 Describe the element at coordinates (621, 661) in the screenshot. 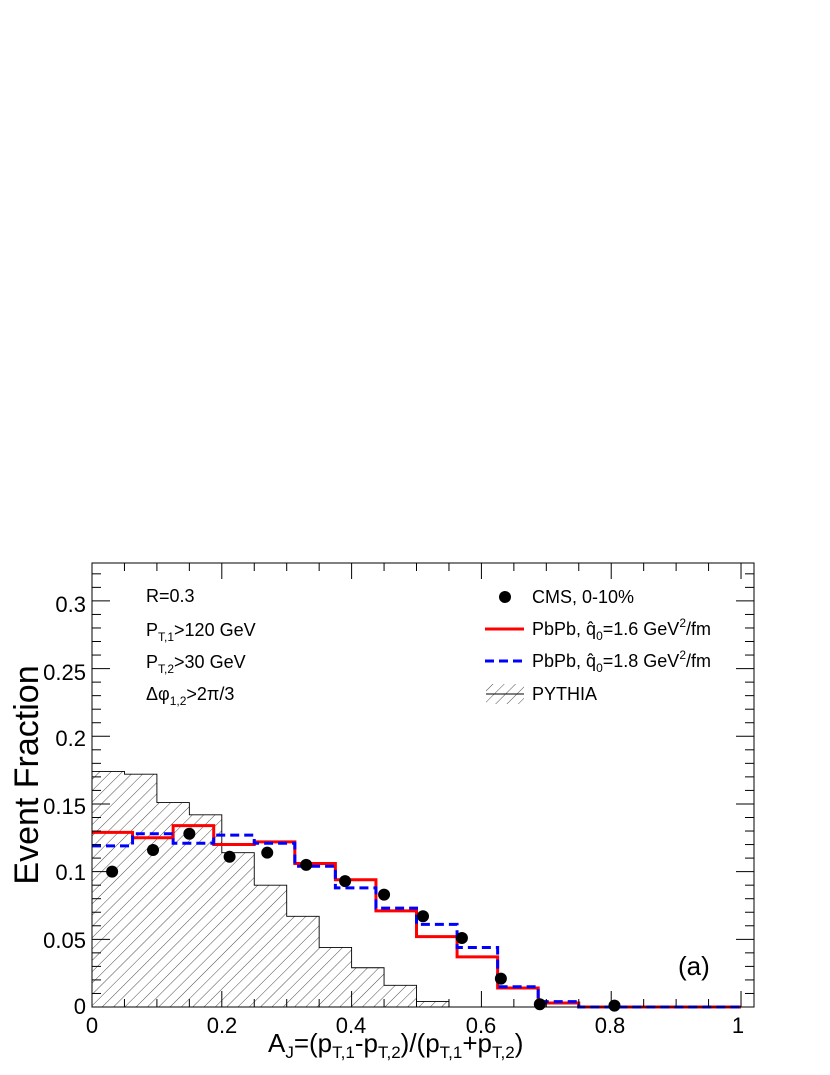

I see `legend-blue-label: PbPb, q̂0=1.8 GeV2/fm` at that location.